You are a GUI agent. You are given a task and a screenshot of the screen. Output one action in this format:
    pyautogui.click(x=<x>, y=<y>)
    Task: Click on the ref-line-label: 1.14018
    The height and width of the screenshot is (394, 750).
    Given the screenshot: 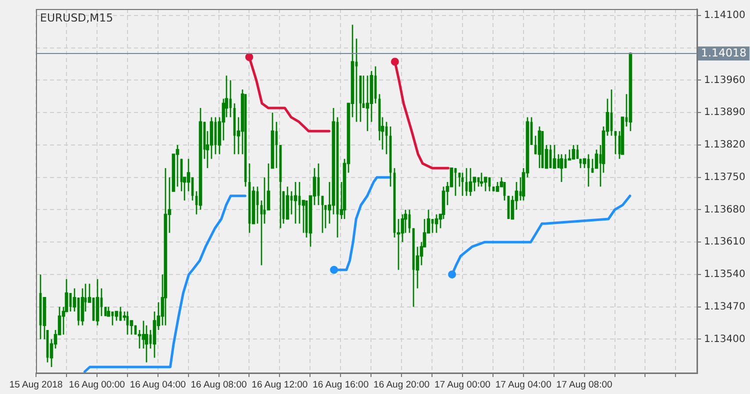 What is the action you would take?
    pyautogui.click(x=723, y=53)
    